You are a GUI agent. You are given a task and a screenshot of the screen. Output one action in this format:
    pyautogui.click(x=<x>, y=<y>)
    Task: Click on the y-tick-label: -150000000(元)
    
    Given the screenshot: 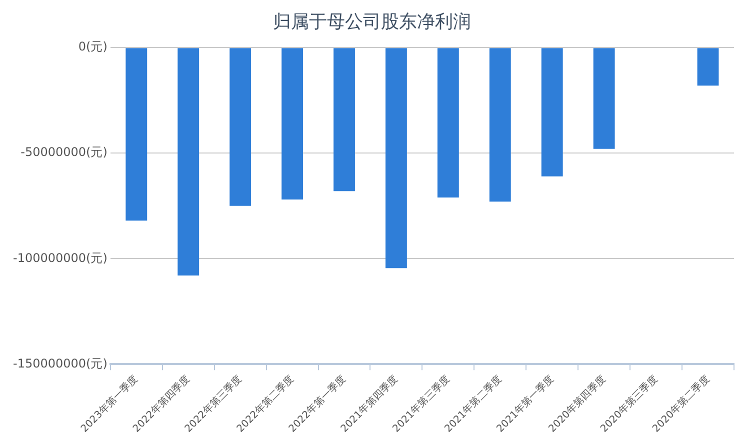 What is the action you would take?
    pyautogui.click(x=60, y=363)
    